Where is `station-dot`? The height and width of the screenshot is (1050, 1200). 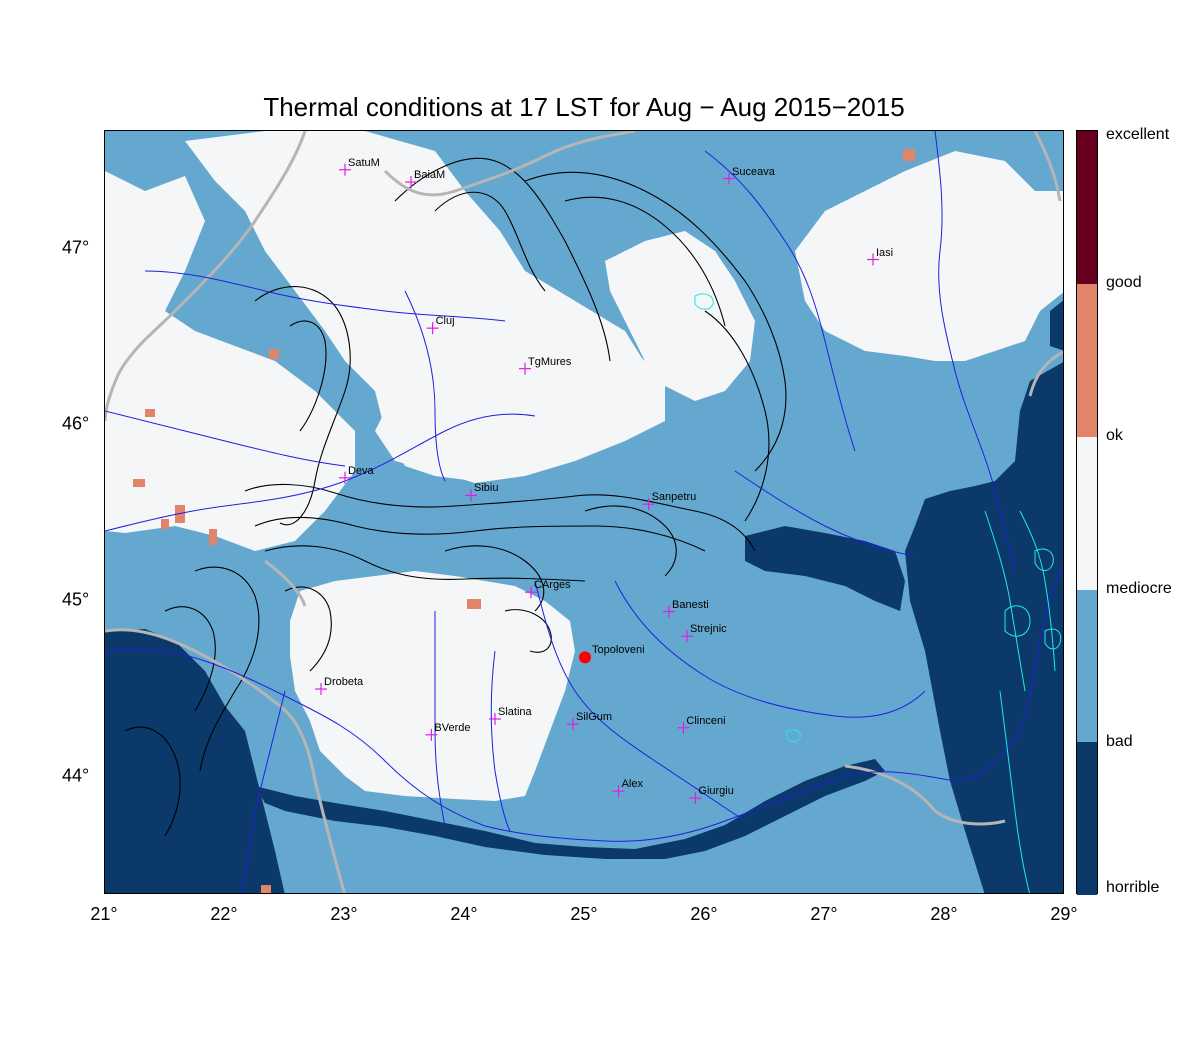
station-dot is located at coordinates (585, 657).